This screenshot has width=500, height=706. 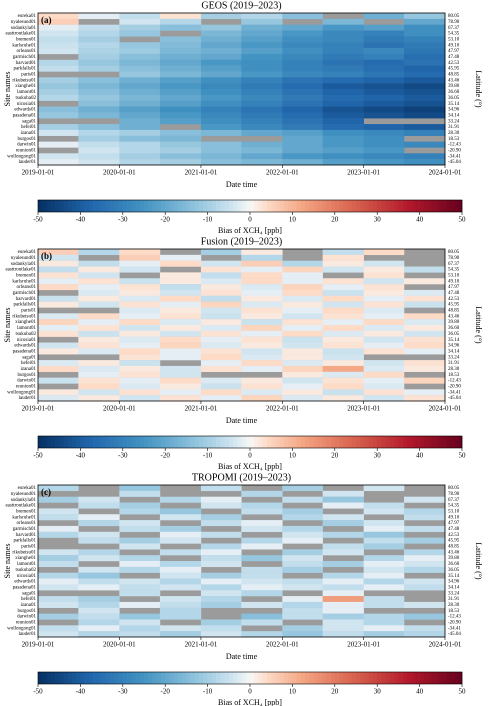 I want to click on site-label: bremen01, so click(x=26, y=275).